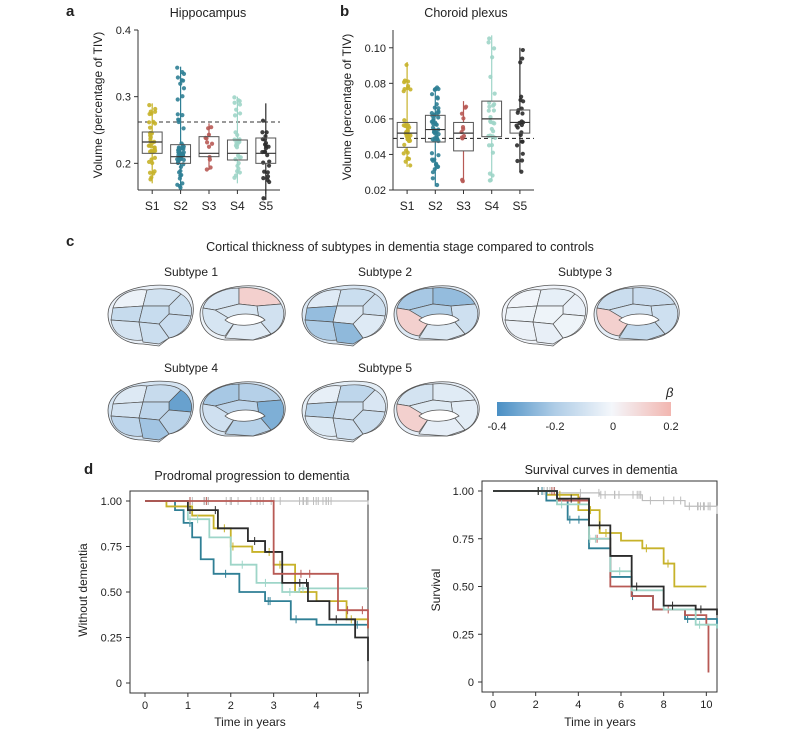  What do you see at coordinates (191, 272) in the screenshot?
I see `subtype-label: Subtype 1` at bounding box center [191, 272].